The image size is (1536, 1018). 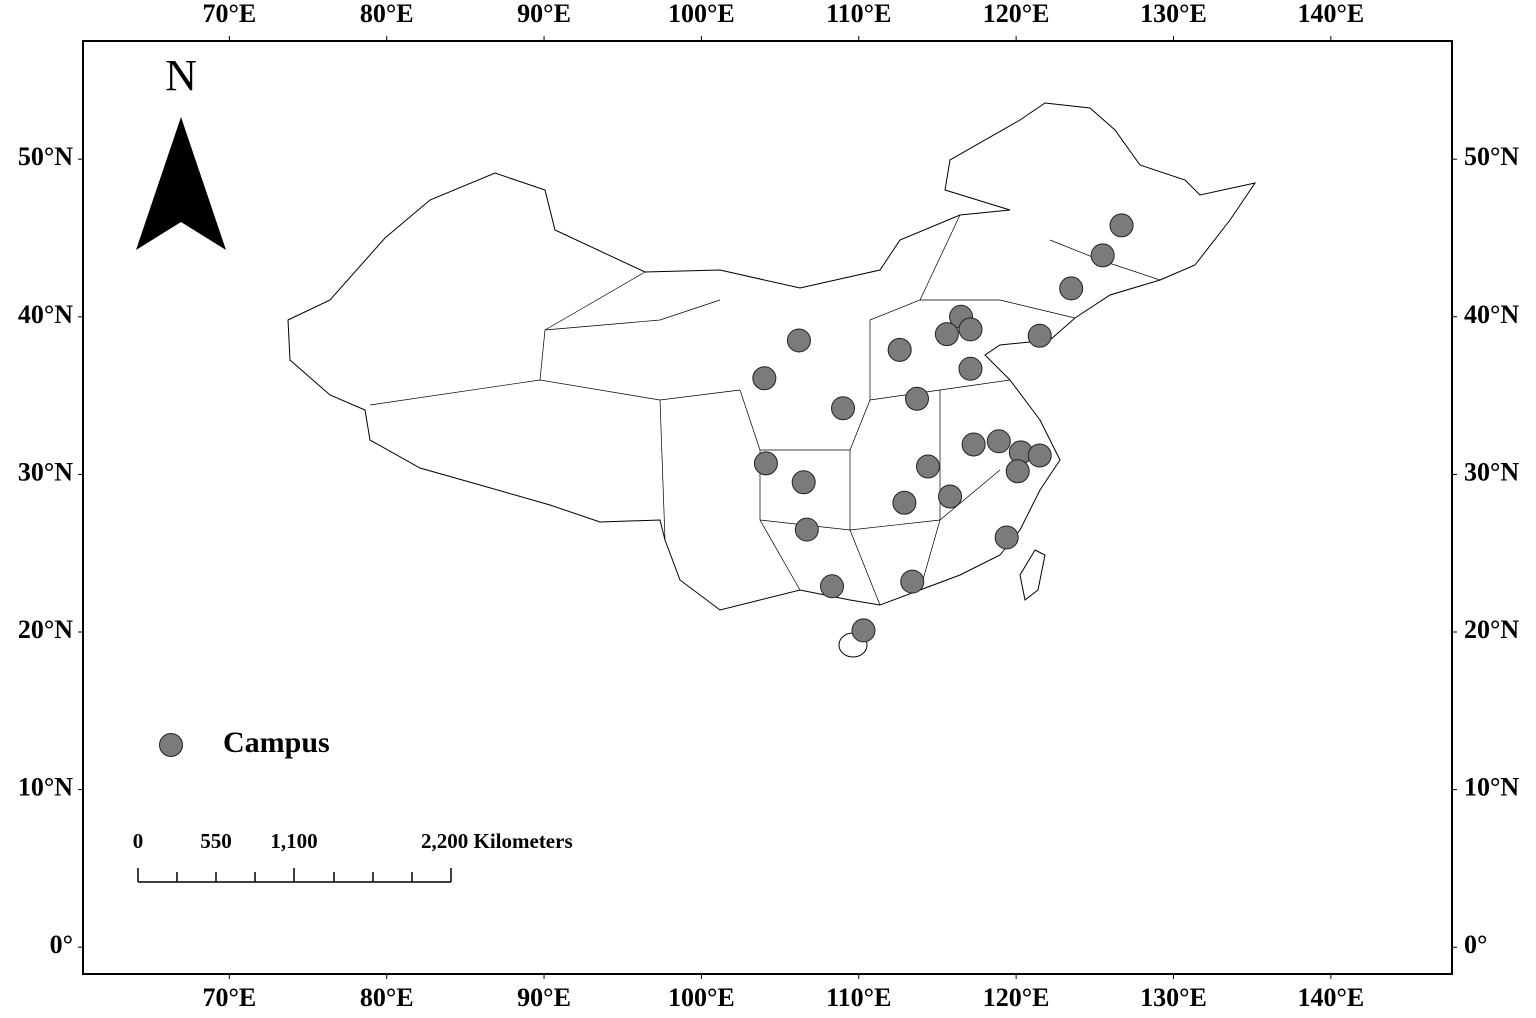 I want to click on scale-label: 550, so click(x=216, y=841).